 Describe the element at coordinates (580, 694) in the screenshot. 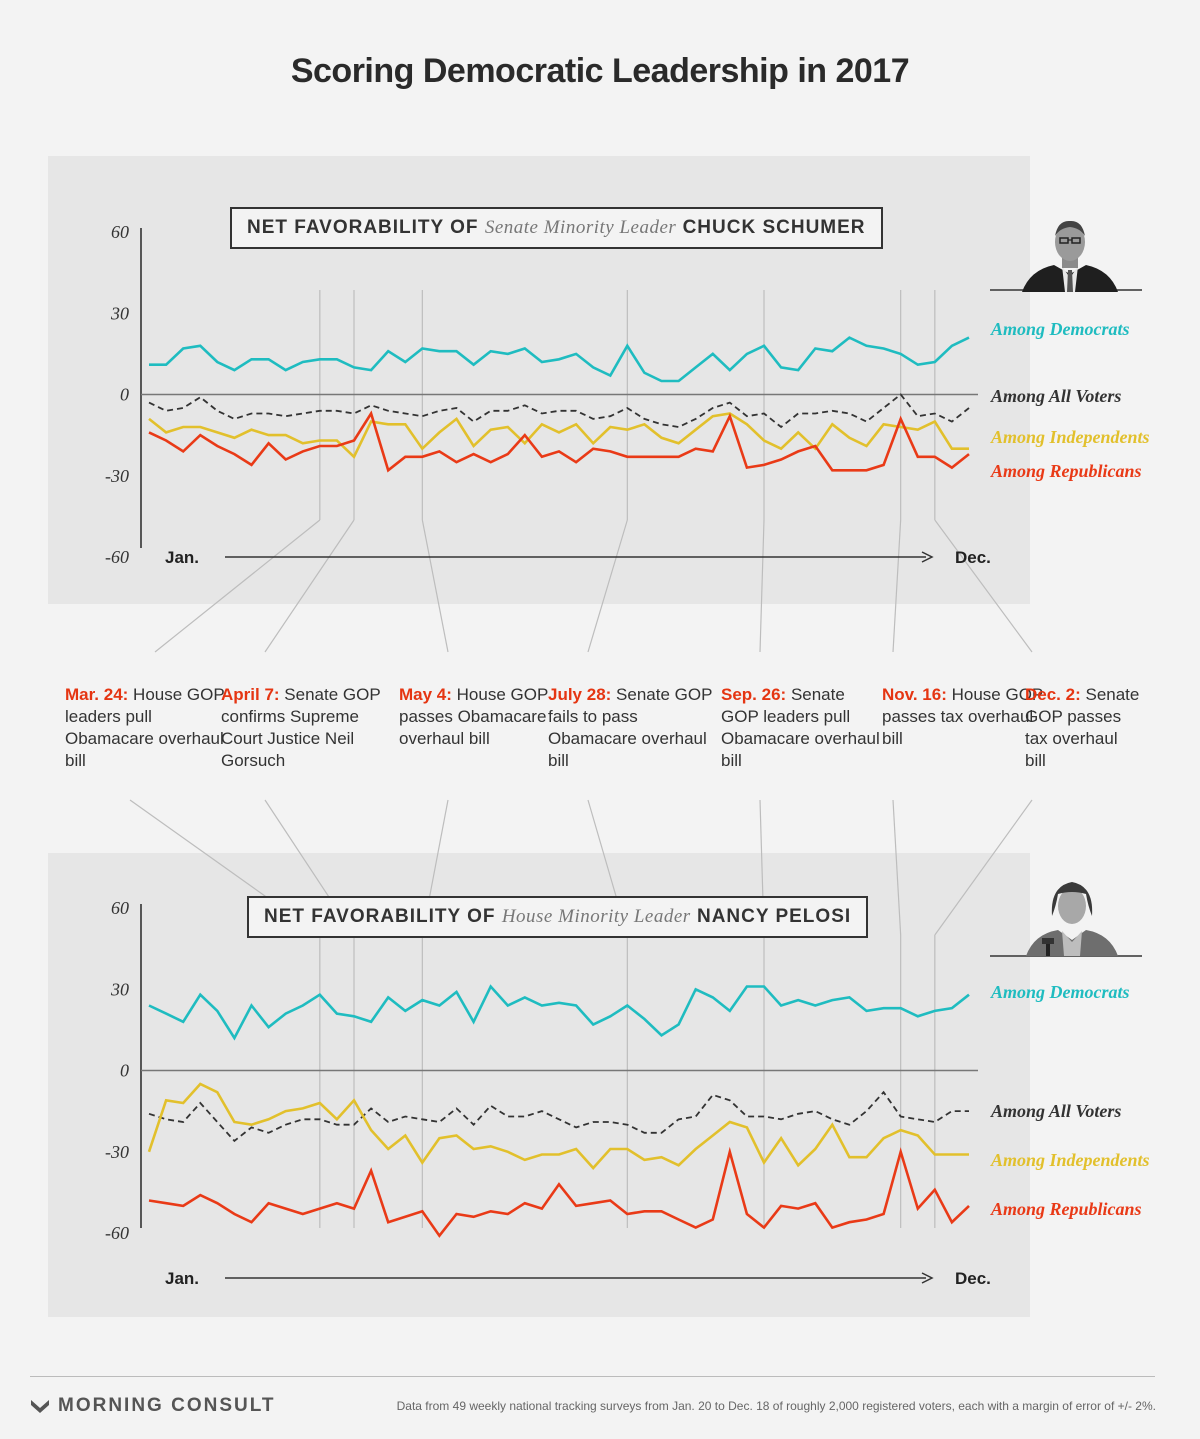

I see `event-date: July 28:` at that location.